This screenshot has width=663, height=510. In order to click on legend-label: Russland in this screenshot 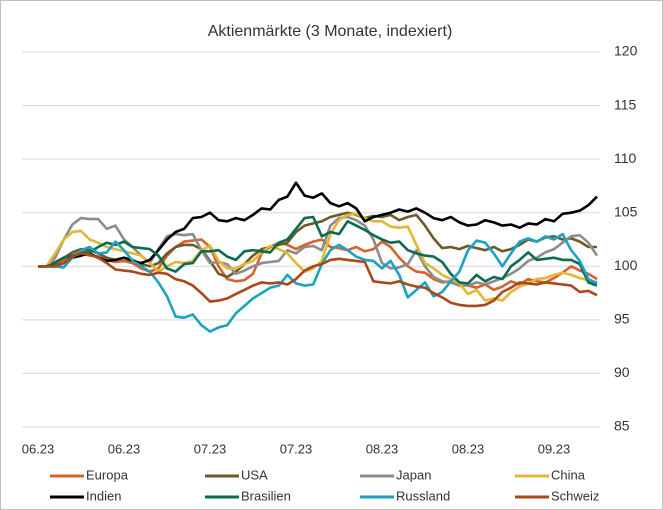, I will do `click(423, 495)`.